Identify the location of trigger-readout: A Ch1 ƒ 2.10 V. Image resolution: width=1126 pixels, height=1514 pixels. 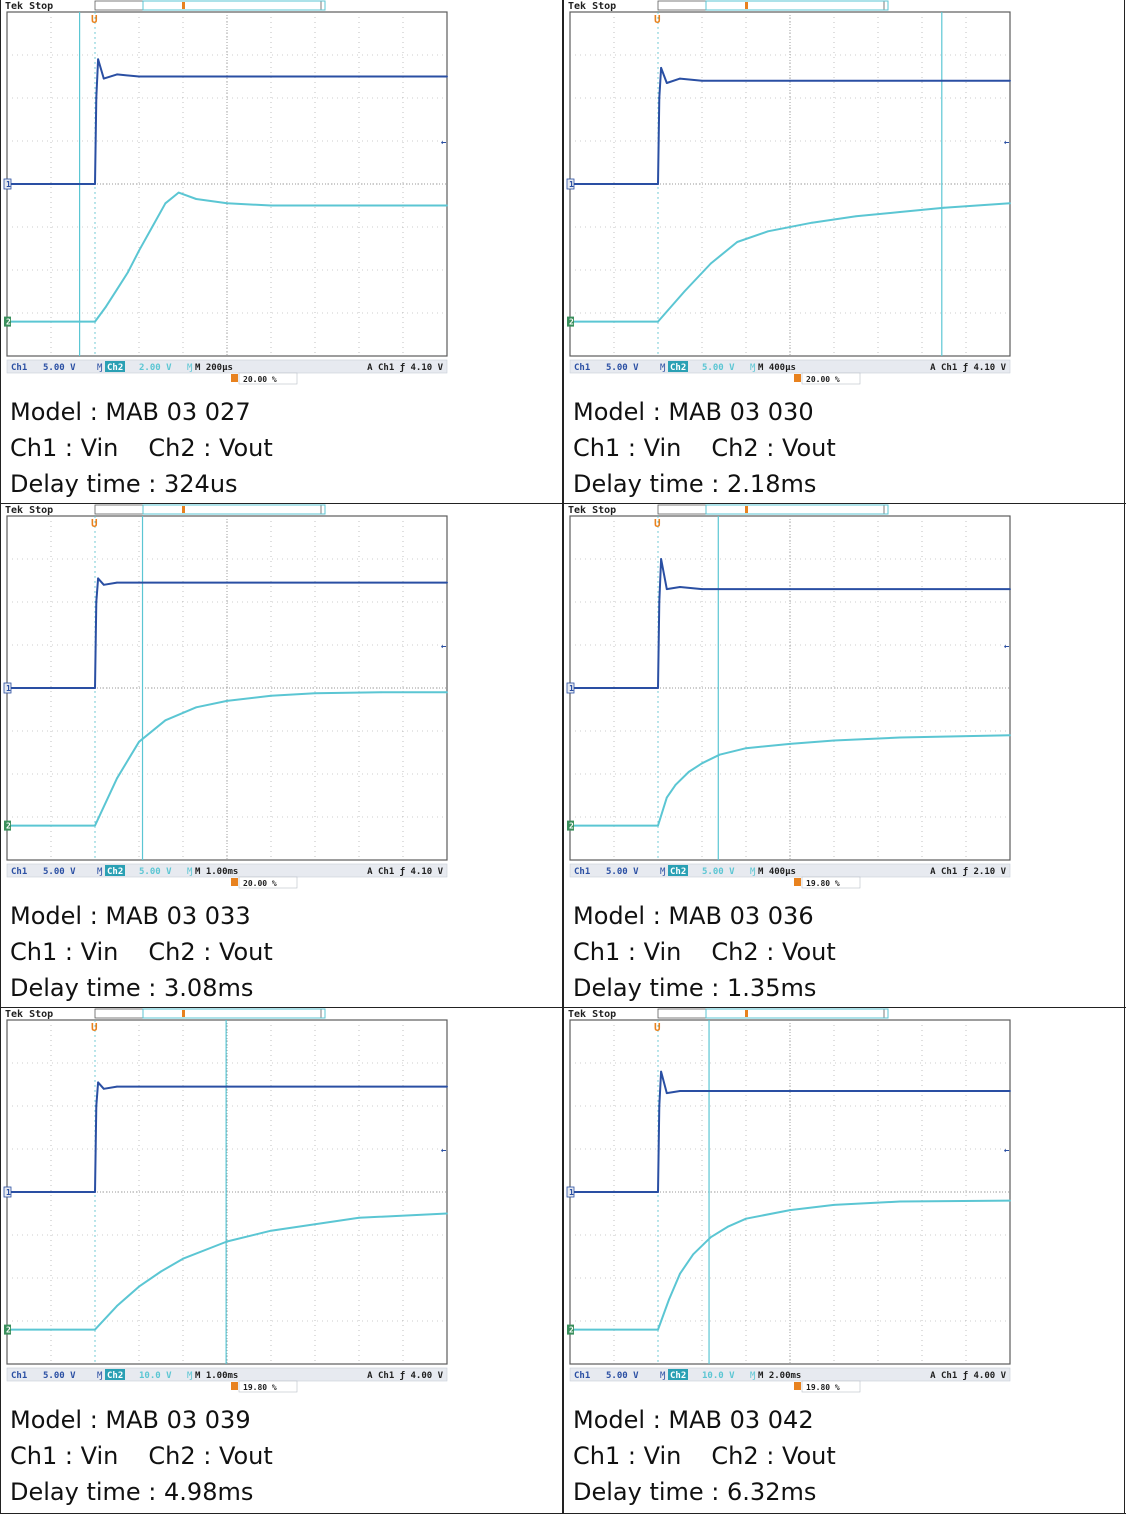
(968, 872).